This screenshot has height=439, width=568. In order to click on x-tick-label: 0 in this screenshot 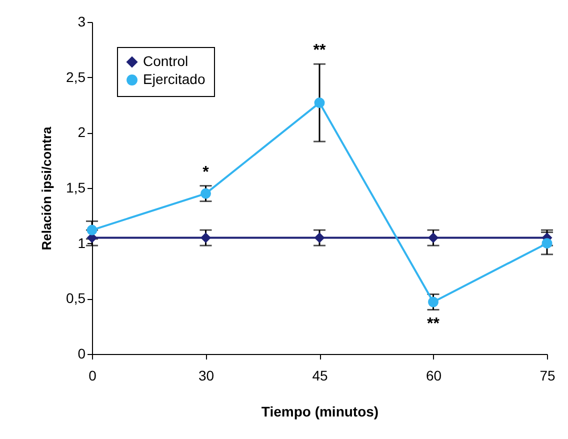, I will do `click(92, 376)`.